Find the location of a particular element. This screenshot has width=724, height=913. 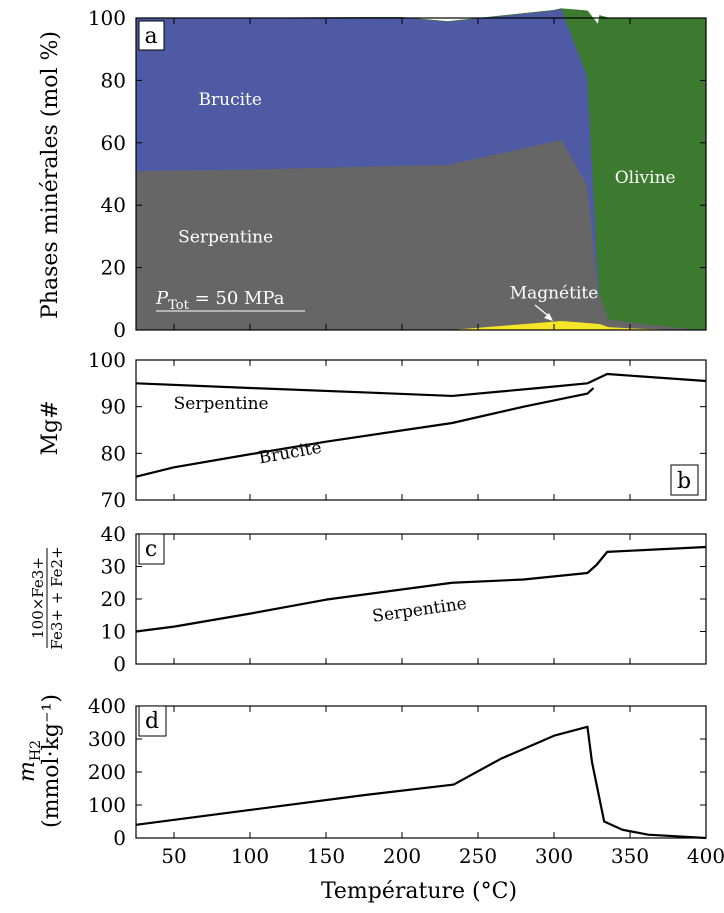

fe-ratio-numerator: 100×Fe3+ is located at coordinates (38, 598).